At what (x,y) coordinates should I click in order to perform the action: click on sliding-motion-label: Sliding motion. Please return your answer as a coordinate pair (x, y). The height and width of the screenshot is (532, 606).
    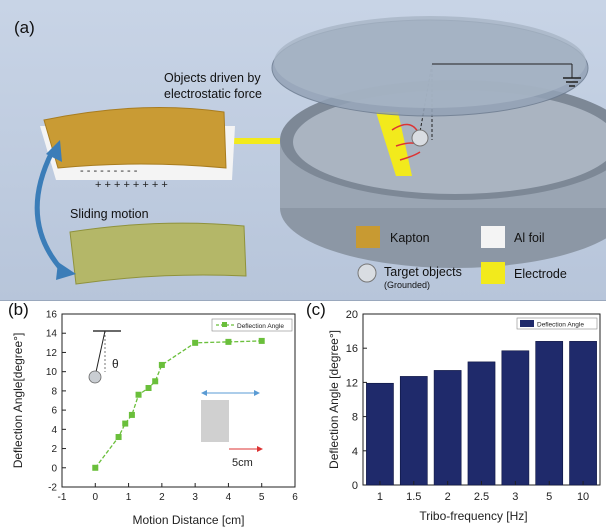
    Looking at the image, I should click on (109, 214).